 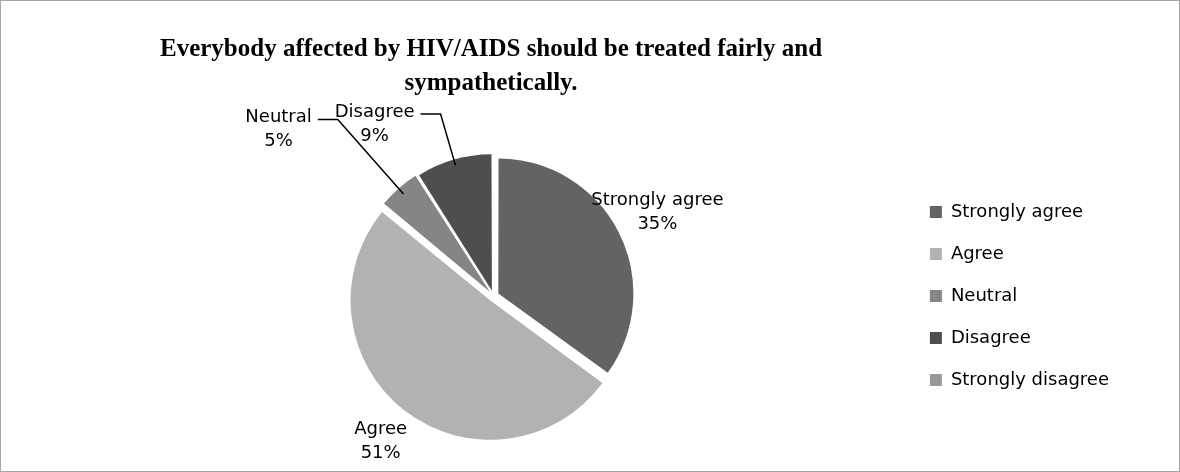 What do you see at coordinates (657, 223) in the screenshot?
I see `data-label: 35%` at bounding box center [657, 223].